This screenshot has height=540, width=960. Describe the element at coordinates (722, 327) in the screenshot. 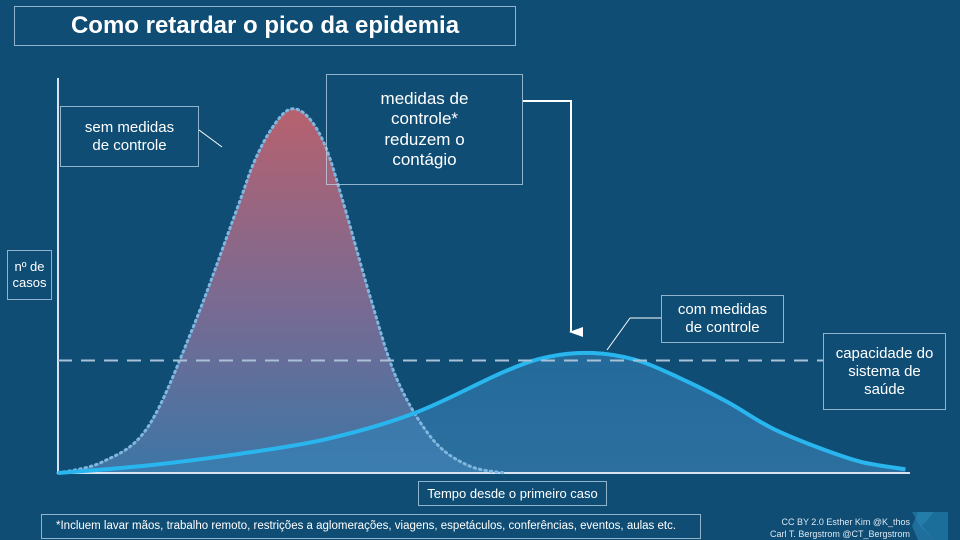

I see `controlled-label-line-2: de controle` at that location.